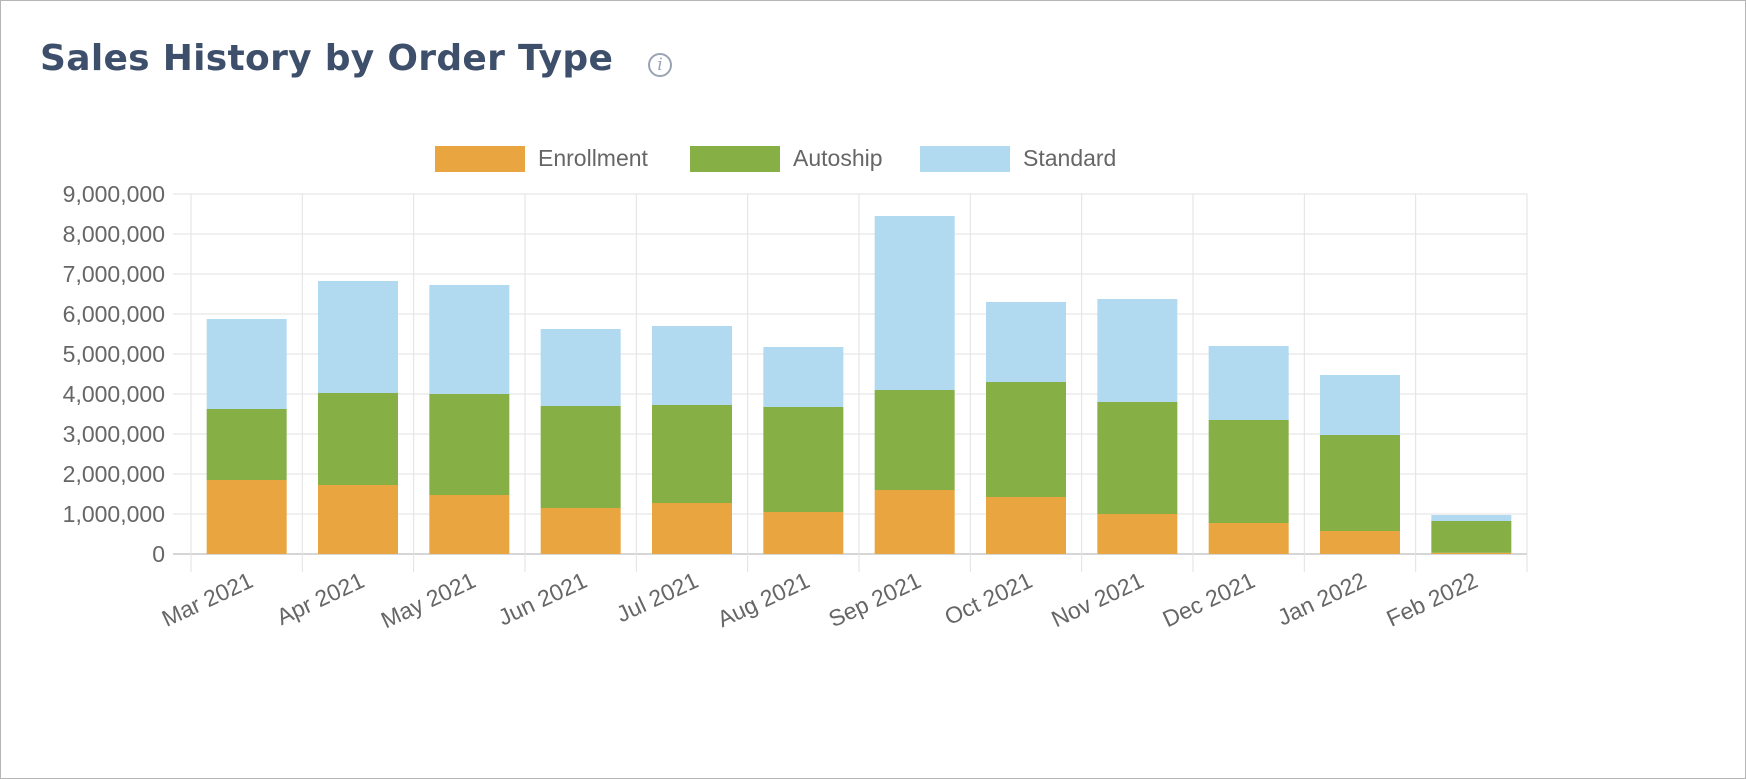  I want to click on info-icon: i, so click(660, 65).